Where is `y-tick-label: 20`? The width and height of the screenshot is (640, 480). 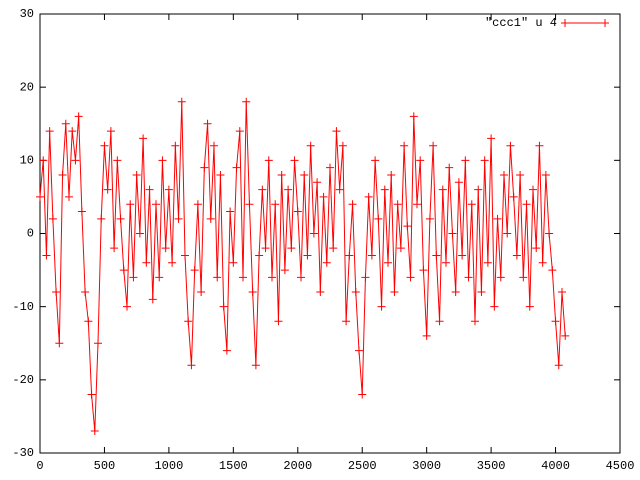 y-tick-label: 20 is located at coordinates (27, 87).